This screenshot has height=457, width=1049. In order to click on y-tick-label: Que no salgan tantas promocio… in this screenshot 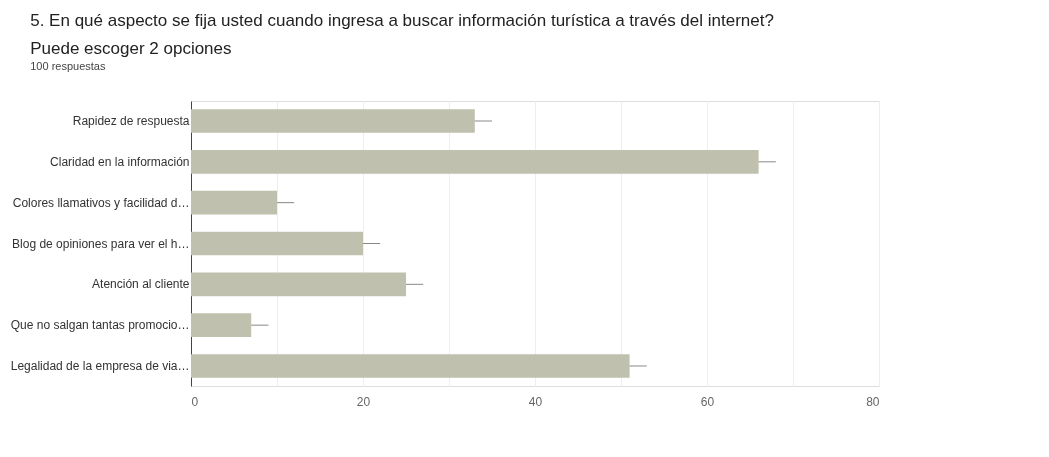, I will do `click(100, 325)`.